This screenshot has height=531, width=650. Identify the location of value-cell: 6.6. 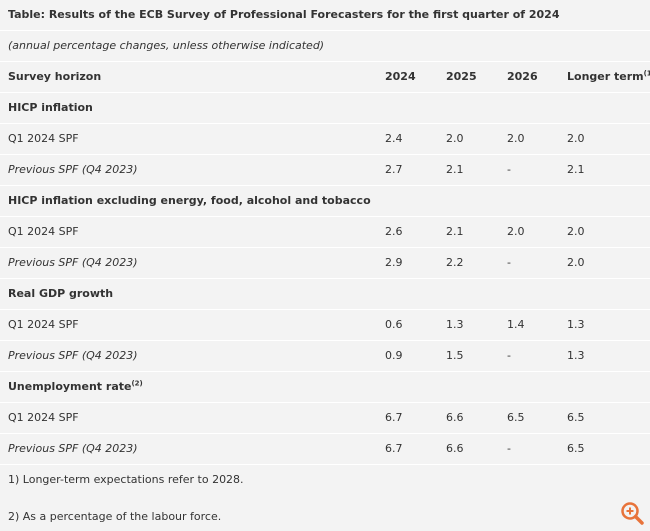
(455, 449).